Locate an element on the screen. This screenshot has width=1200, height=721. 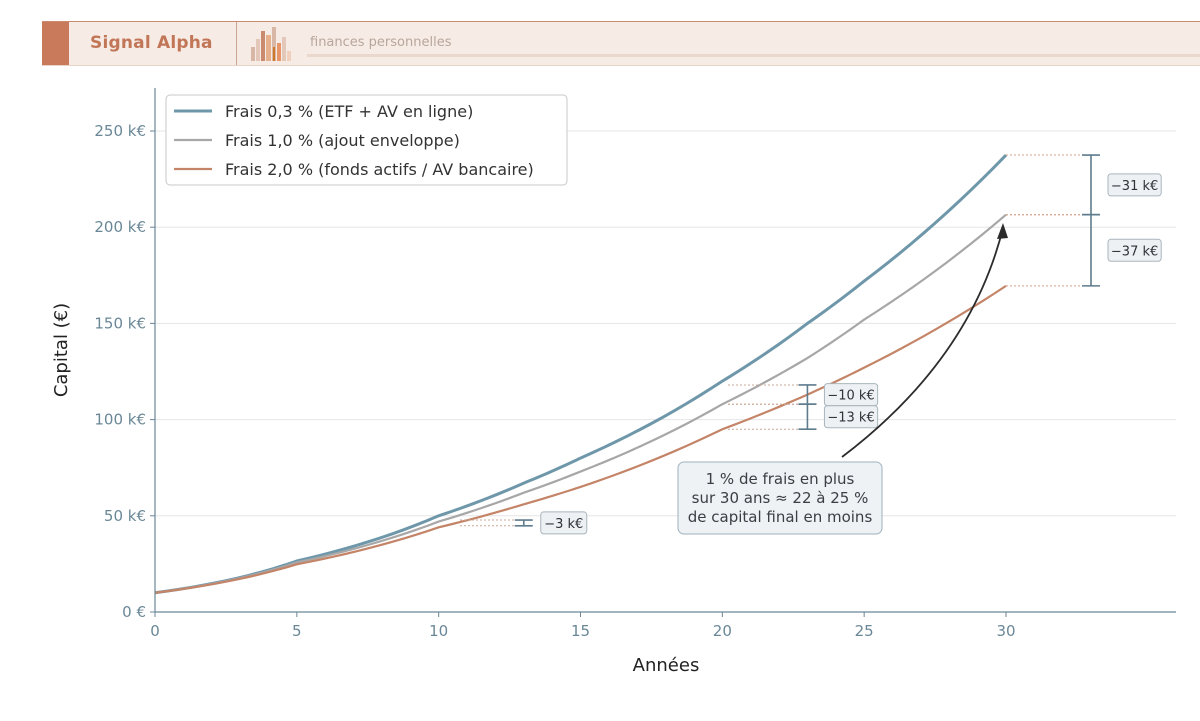
annotation-arrowhead is located at coordinates (1002, 231).